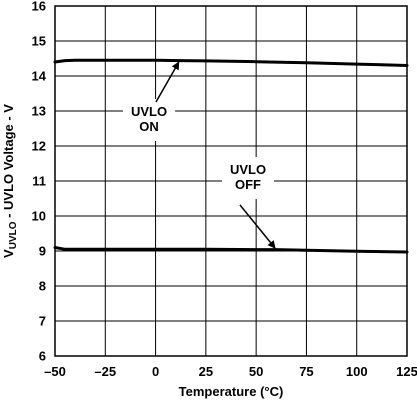 The height and width of the screenshot is (401, 417). I want to click on x-tick-label: 0, so click(155, 371).